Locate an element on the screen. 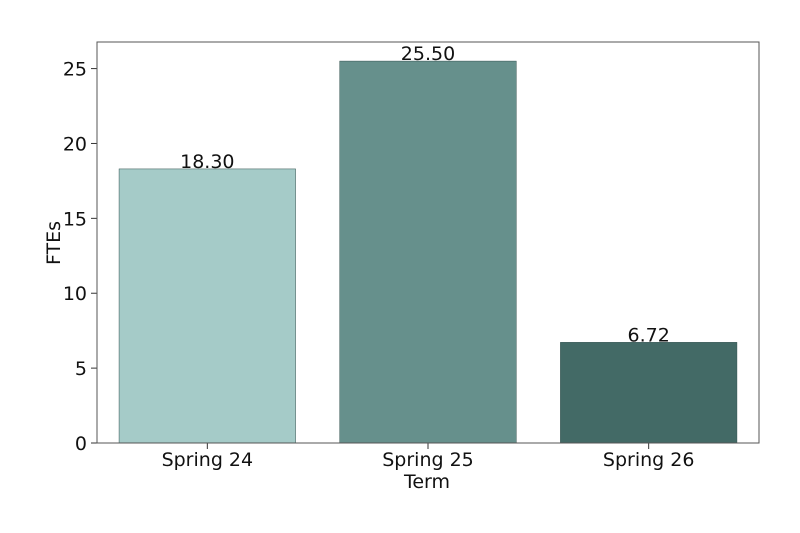  y-tick-label: 10 is located at coordinates (75, 294).